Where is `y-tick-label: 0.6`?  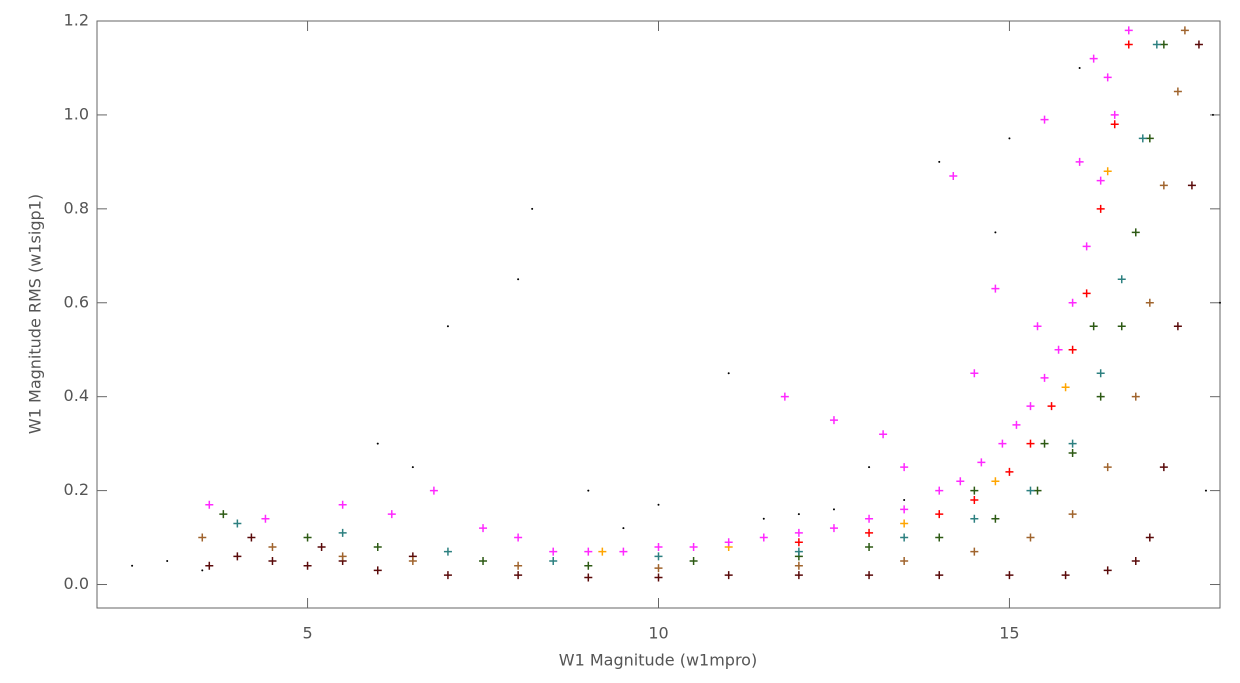
y-tick-label: 0.6 is located at coordinates (76, 301).